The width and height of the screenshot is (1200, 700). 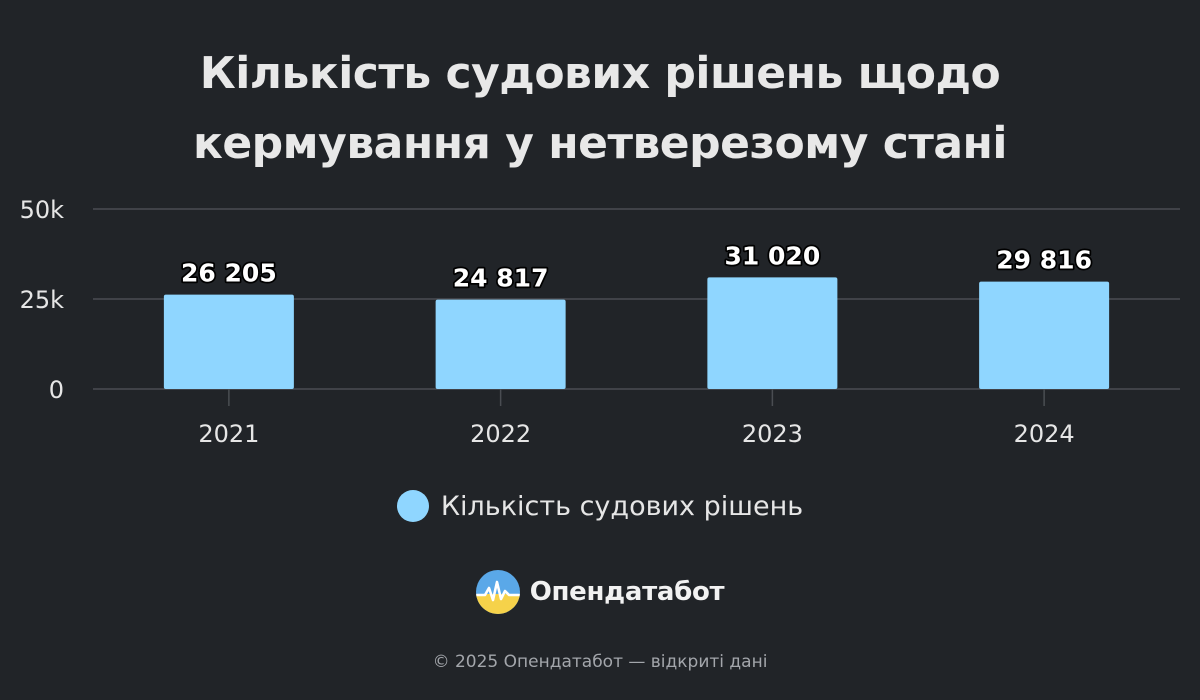 I want to click on x-tick-label: 2023, so click(x=772, y=434).